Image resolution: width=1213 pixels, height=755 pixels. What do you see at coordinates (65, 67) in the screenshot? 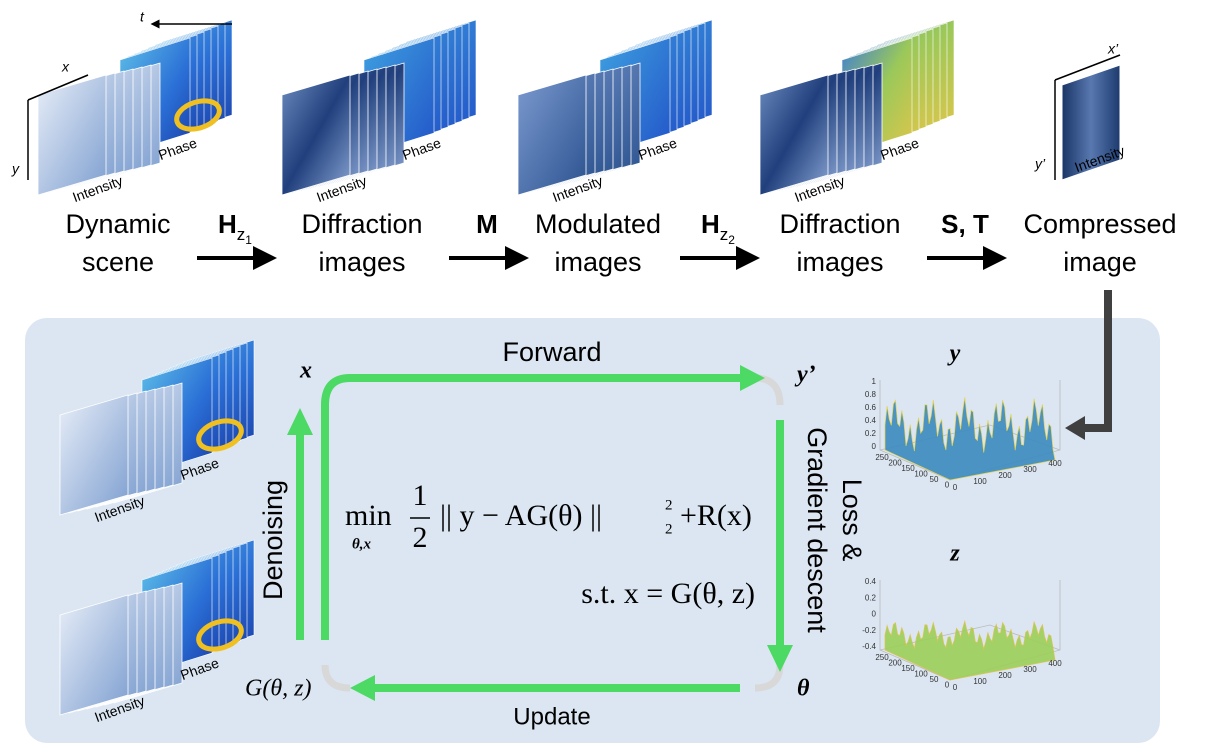
I see `axis-label: x` at bounding box center [65, 67].